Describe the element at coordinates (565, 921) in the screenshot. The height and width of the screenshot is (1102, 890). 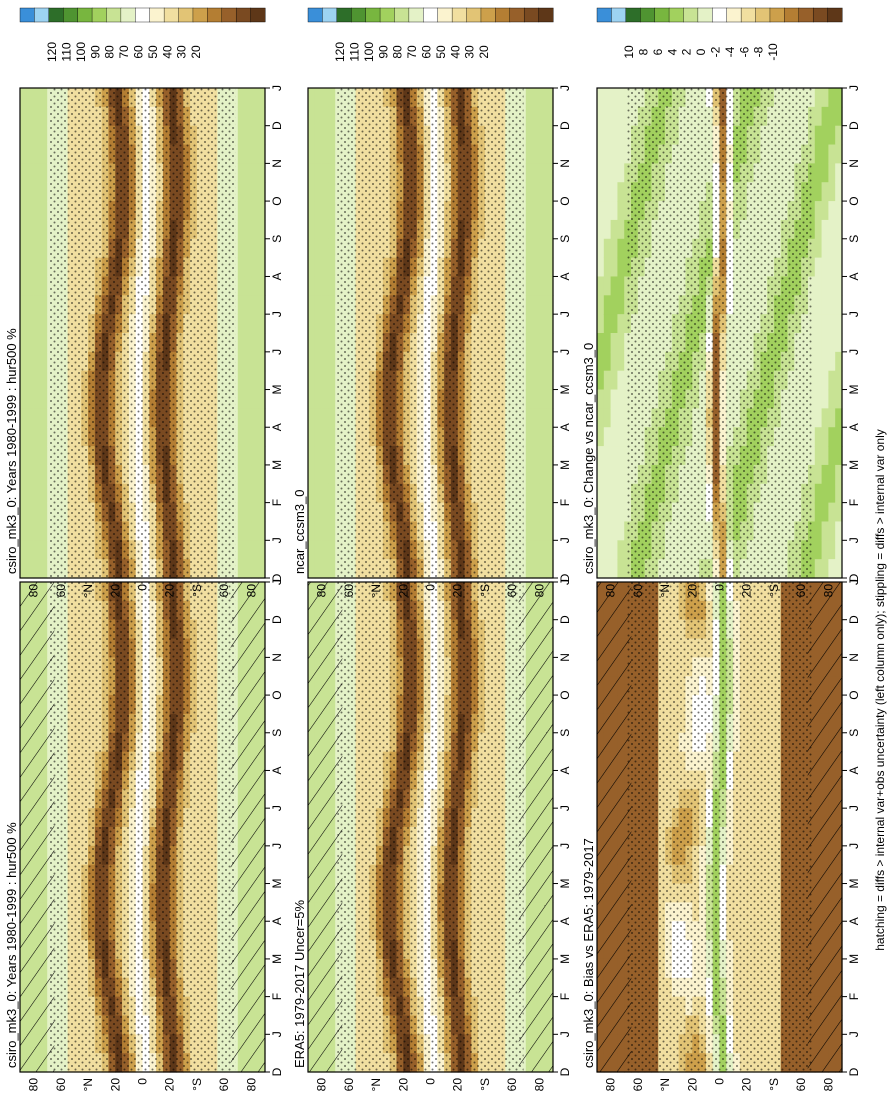
I see `month-tick-label: A` at that location.